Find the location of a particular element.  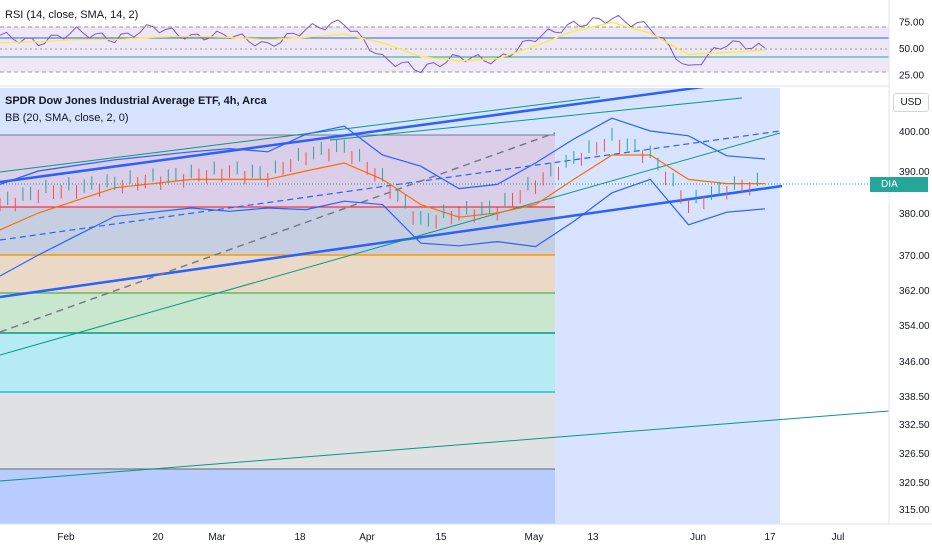

rsi-panel is located at coordinates (444, 44).